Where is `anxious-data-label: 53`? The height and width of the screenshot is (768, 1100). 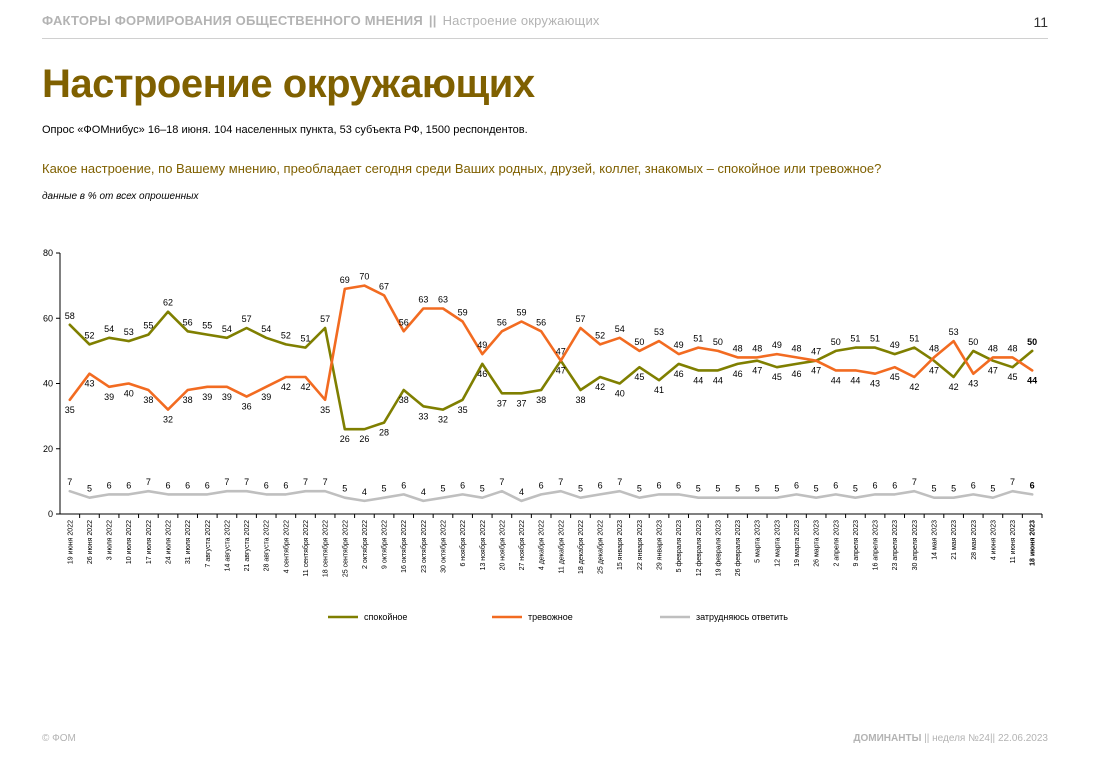
anxious-data-label: 53 is located at coordinates (659, 332).